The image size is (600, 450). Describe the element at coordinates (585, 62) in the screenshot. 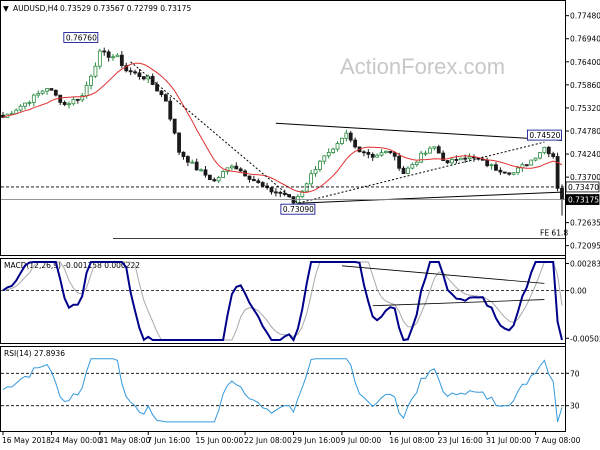

I see `y-tick-label: 0.76400` at that location.